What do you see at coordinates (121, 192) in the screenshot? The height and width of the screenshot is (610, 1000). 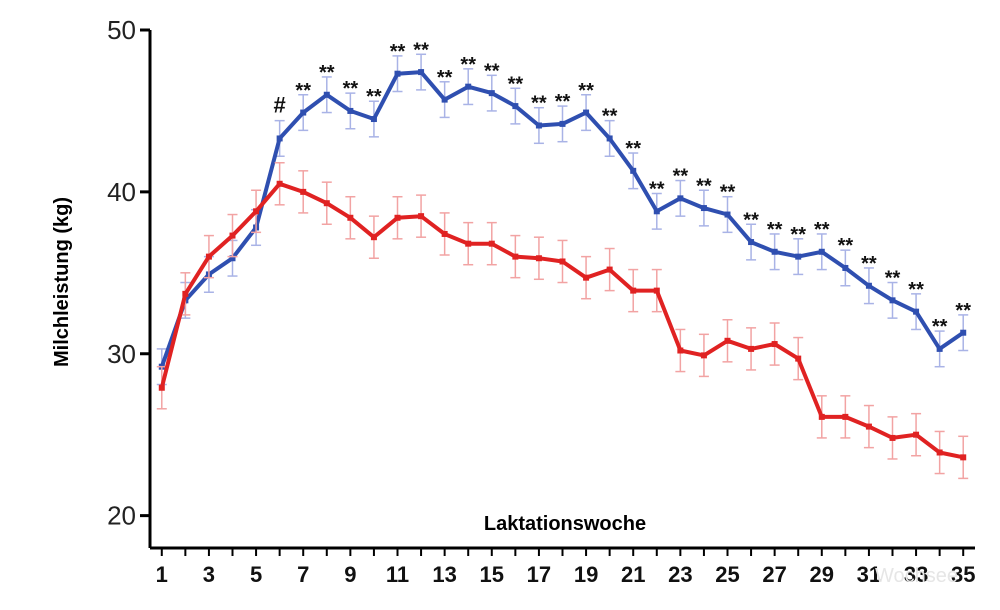 I see `y-tick-label: 40` at bounding box center [121, 192].